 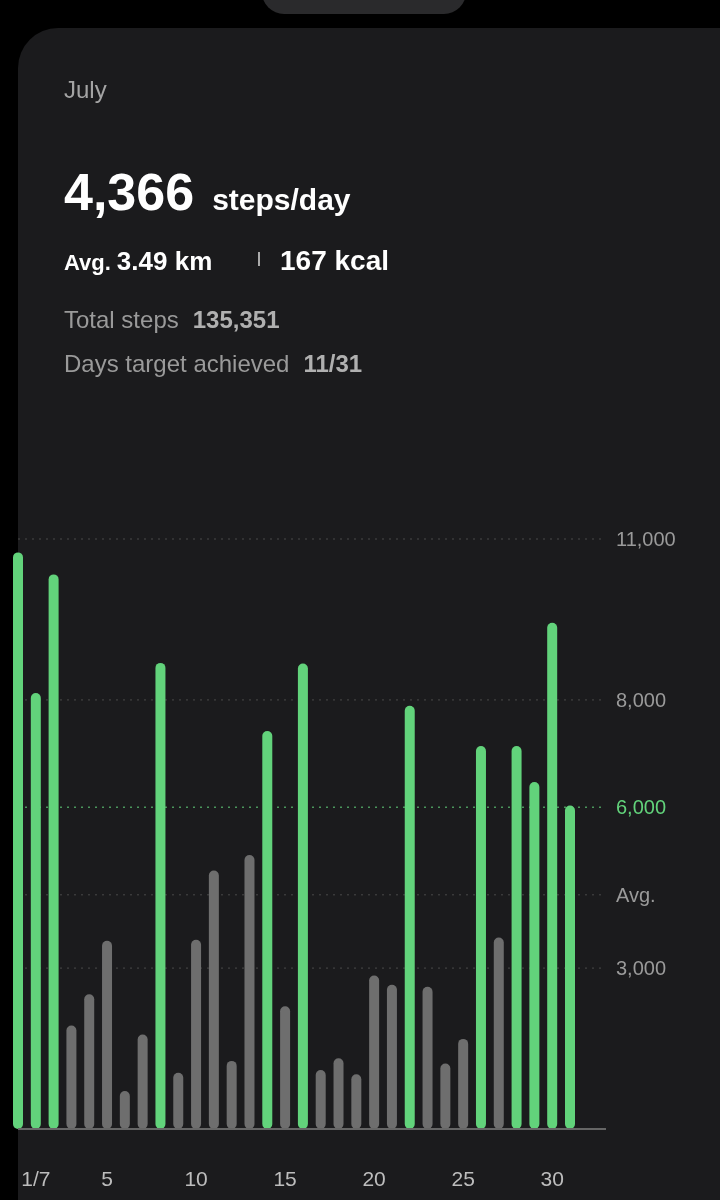 What do you see at coordinates (285, 1178) in the screenshot?
I see `x-tick-label: 15` at bounding box center [285, 1178].